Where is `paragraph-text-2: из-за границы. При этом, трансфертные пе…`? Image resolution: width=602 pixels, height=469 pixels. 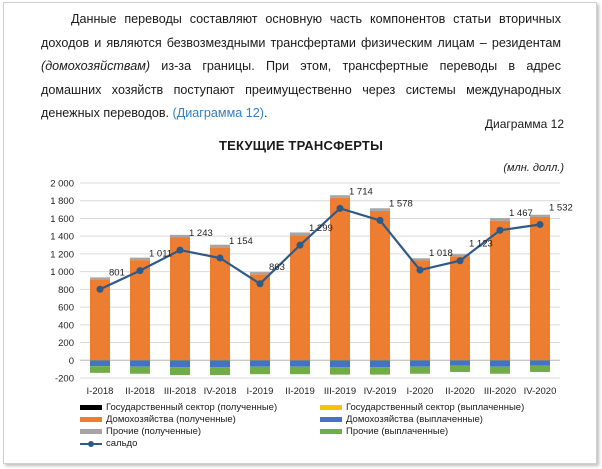 paragraph-text-2: из-за границы. При этом, трансфертные пе… is located at coordinates (301, 89).